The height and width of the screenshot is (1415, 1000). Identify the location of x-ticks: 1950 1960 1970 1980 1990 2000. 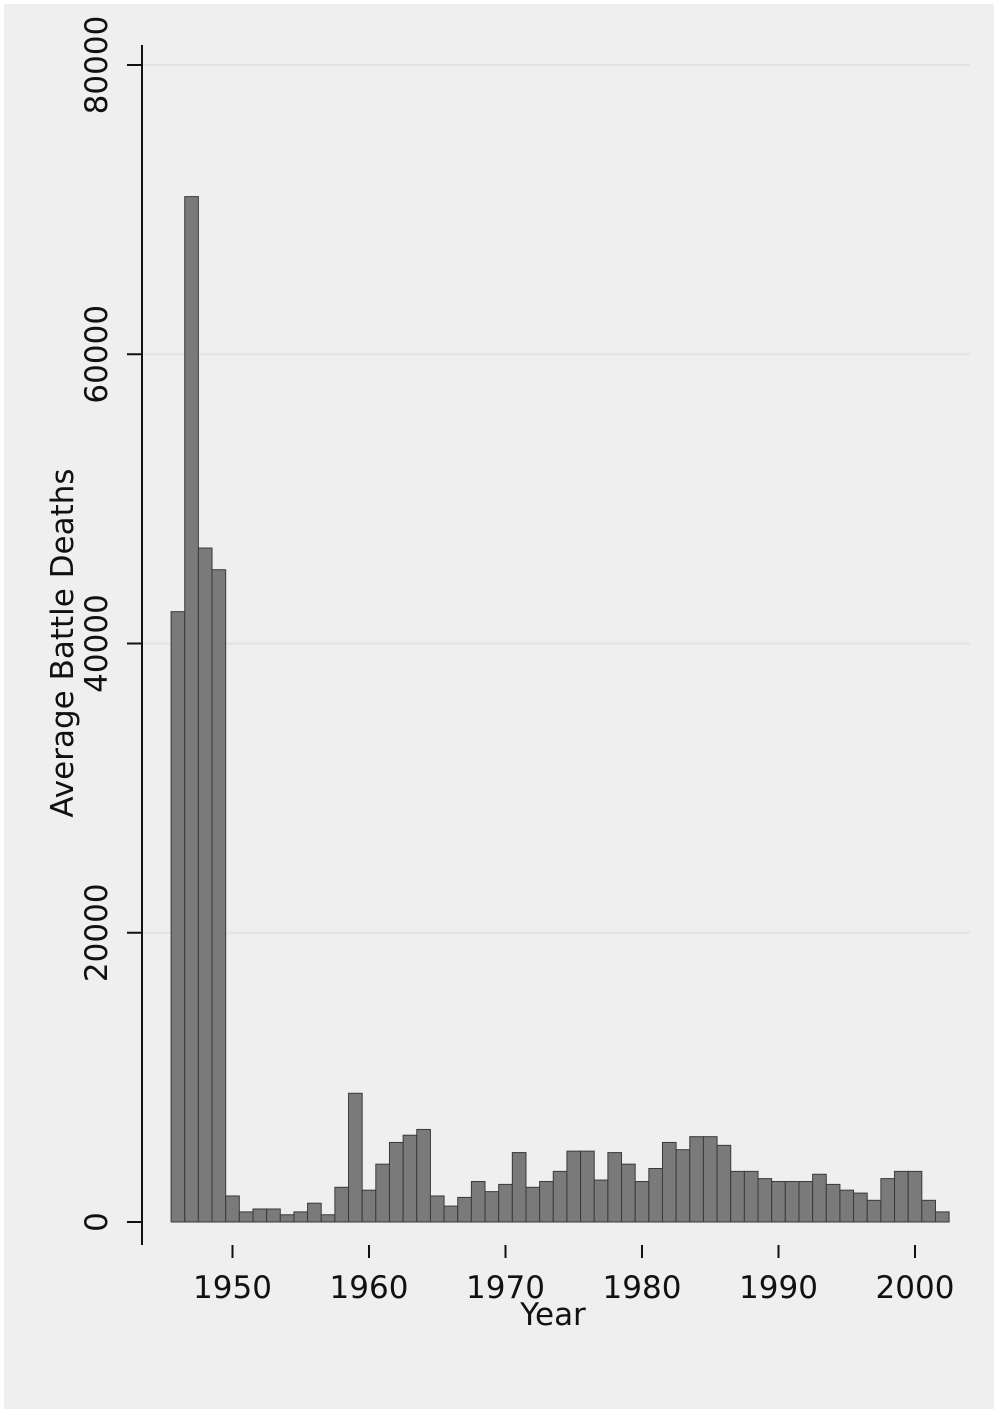
(573, 1275).